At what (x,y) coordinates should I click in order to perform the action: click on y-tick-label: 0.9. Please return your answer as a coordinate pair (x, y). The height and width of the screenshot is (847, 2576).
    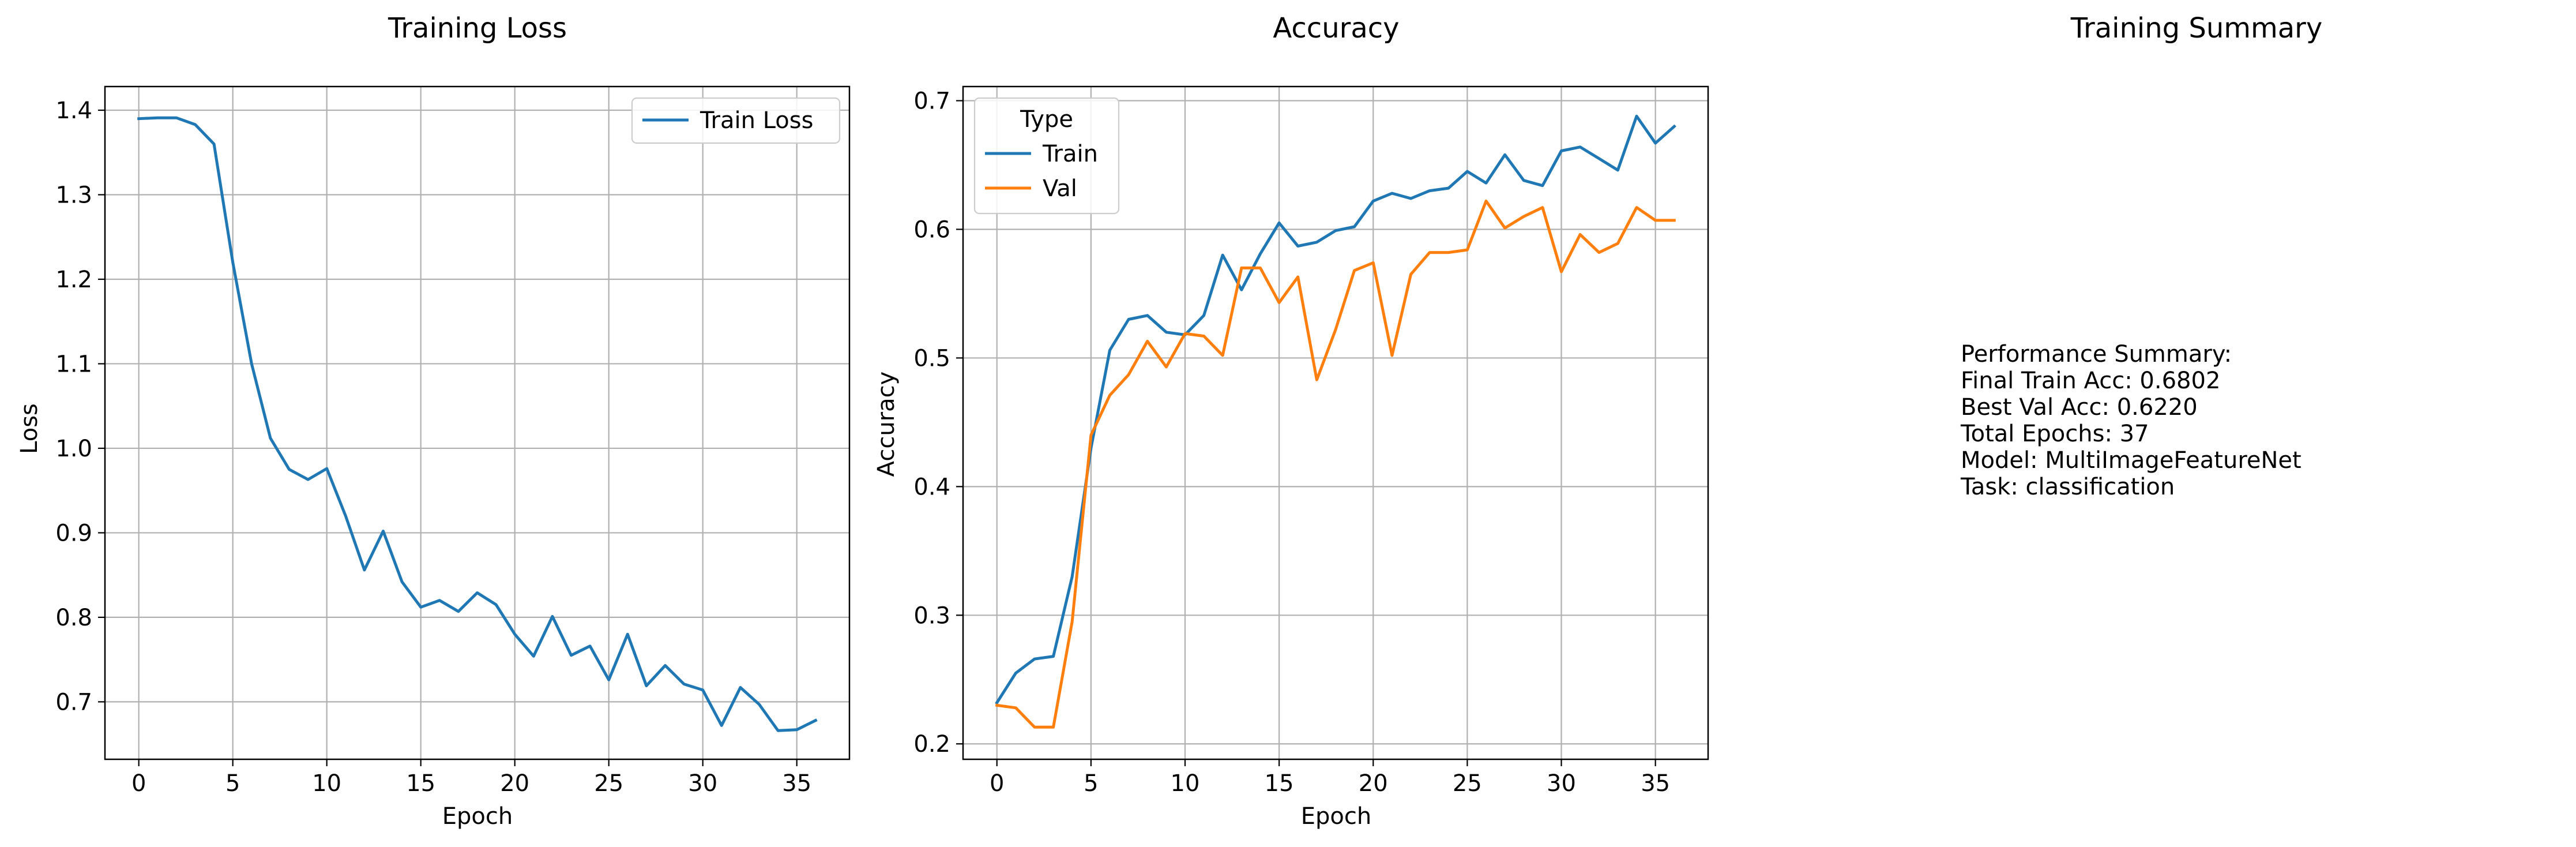
    Looking at the image, I should click on (73, 533).